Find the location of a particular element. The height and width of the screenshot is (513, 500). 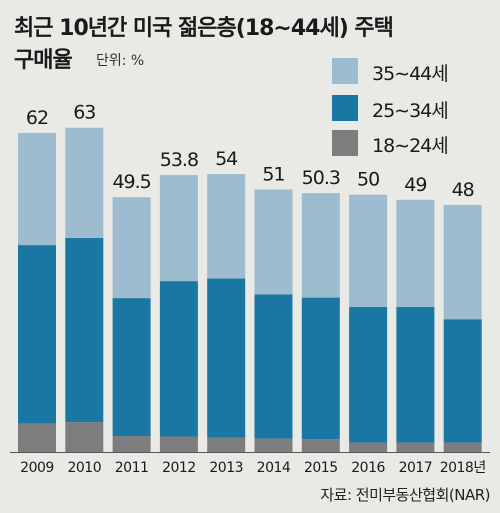

total-label: 63 is located at coordinates (84, 113).